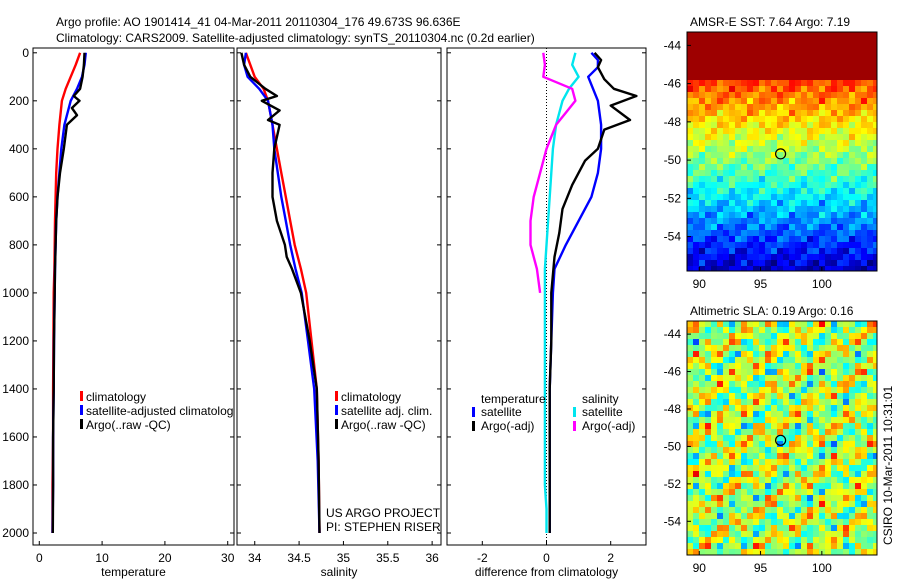  What do you see at coordinates (473, 426) in the screenshot?
I see `legend-swatch` at bounding box center [473, 426].